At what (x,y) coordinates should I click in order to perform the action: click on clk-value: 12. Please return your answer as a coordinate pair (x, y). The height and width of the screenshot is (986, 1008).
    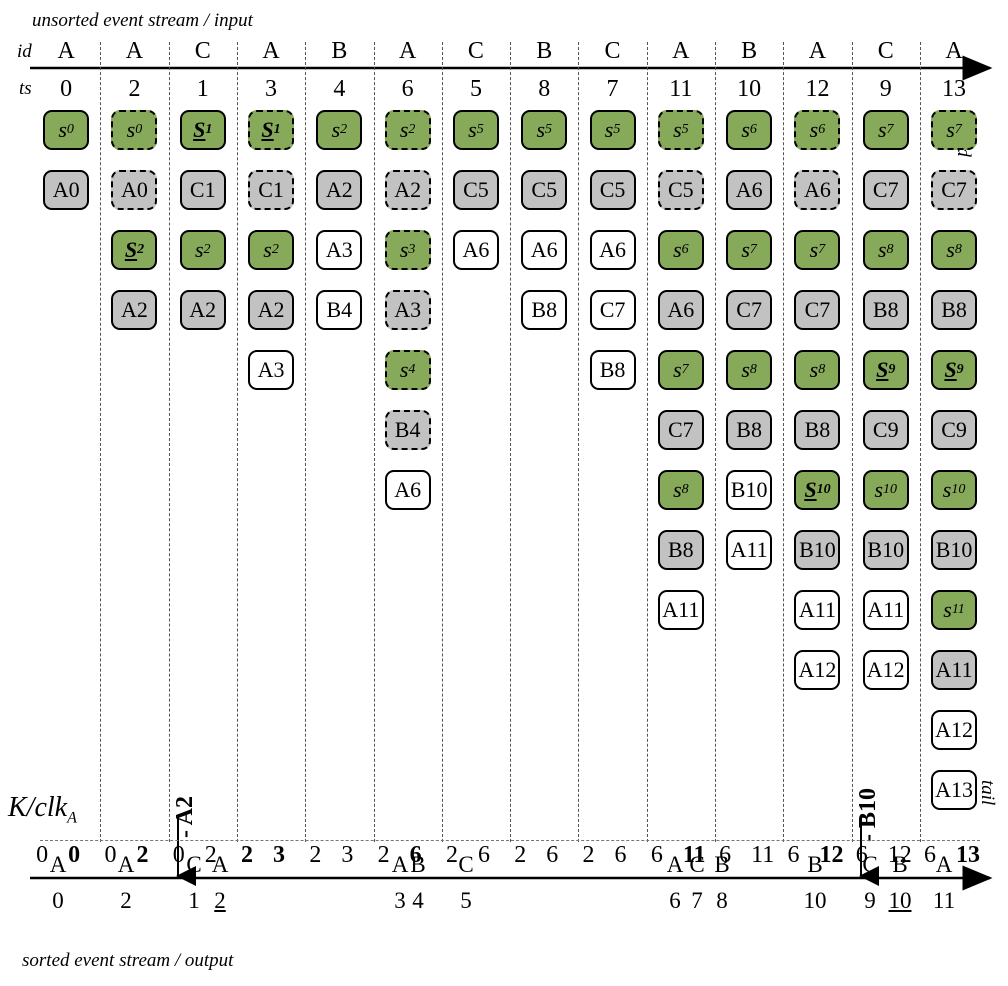
    Looking at the image, I should click on (831, 855).